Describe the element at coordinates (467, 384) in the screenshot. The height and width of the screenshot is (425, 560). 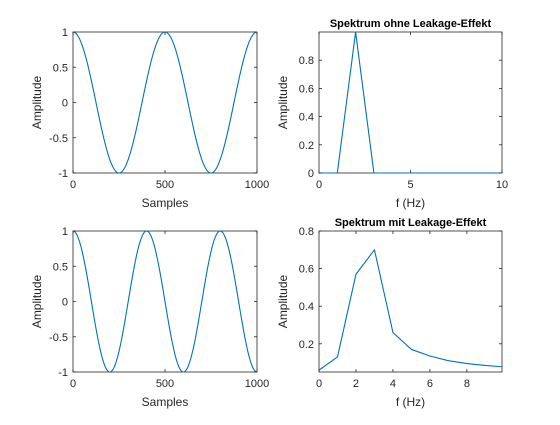
I see `x-tick-label: 8` at that location.